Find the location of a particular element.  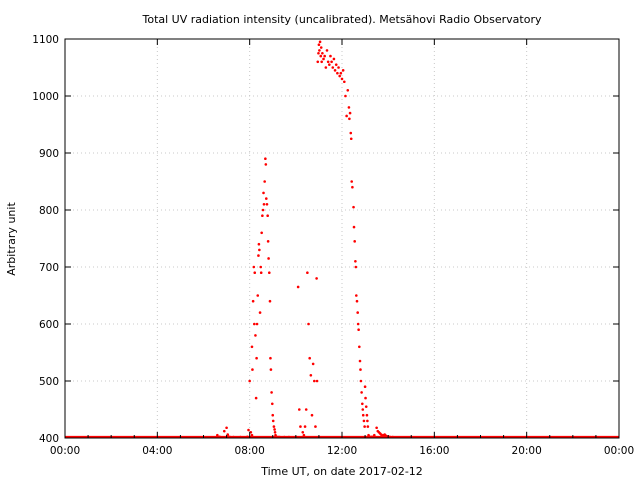

y-tick-label: 600 is located at coordinates (49, 325).